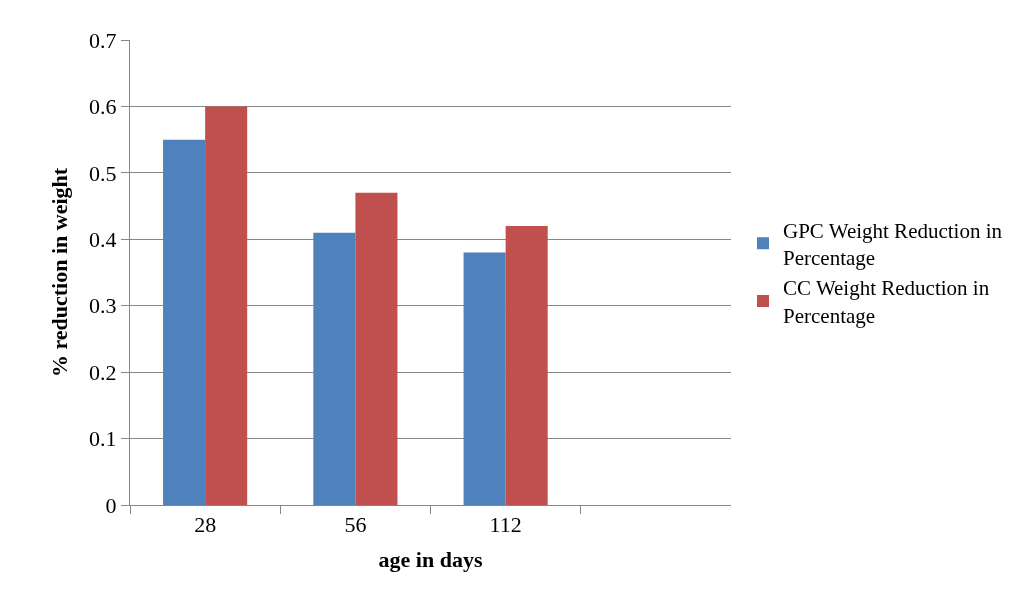 The image size is (1020, 605). What do you see at coordinates (103, 107) in the screenshot?
I see `y-tick-label: 0.6` at bounding box center [103, 107].